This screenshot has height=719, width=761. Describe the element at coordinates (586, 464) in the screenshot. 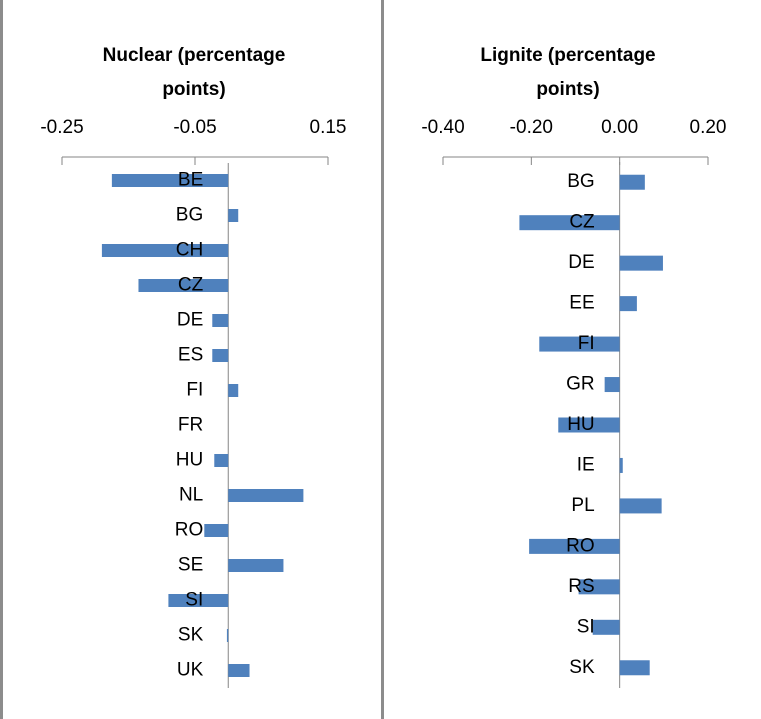

I see `y-tick-label: IE` at that location.